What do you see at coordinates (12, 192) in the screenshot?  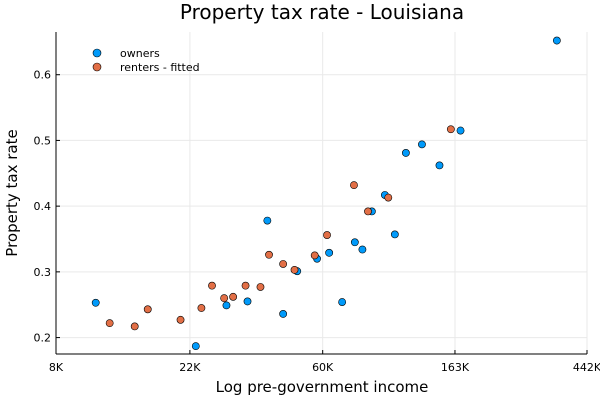 I see `y-axis-label: Property tax rate` at bounding box center [12, 192].